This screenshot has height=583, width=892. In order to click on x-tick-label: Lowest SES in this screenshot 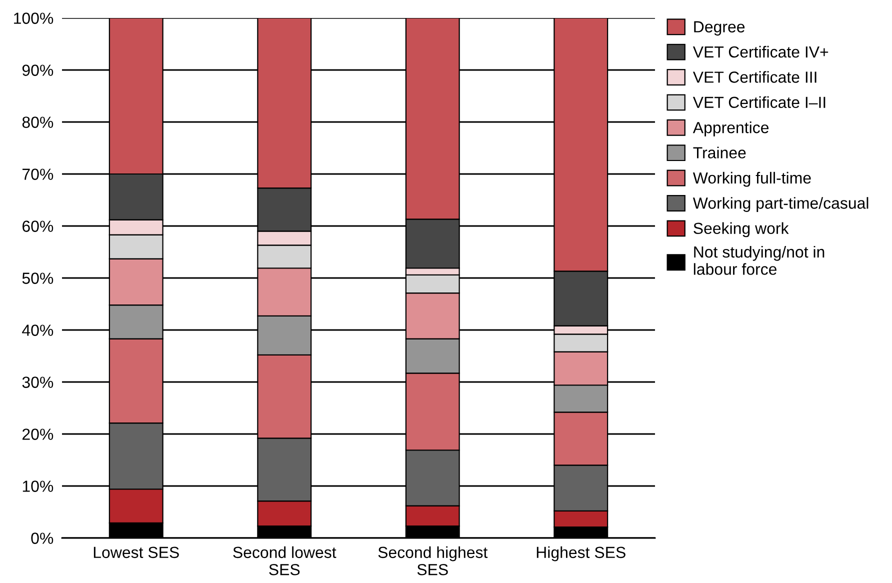, I will do `click(136, 552)`.